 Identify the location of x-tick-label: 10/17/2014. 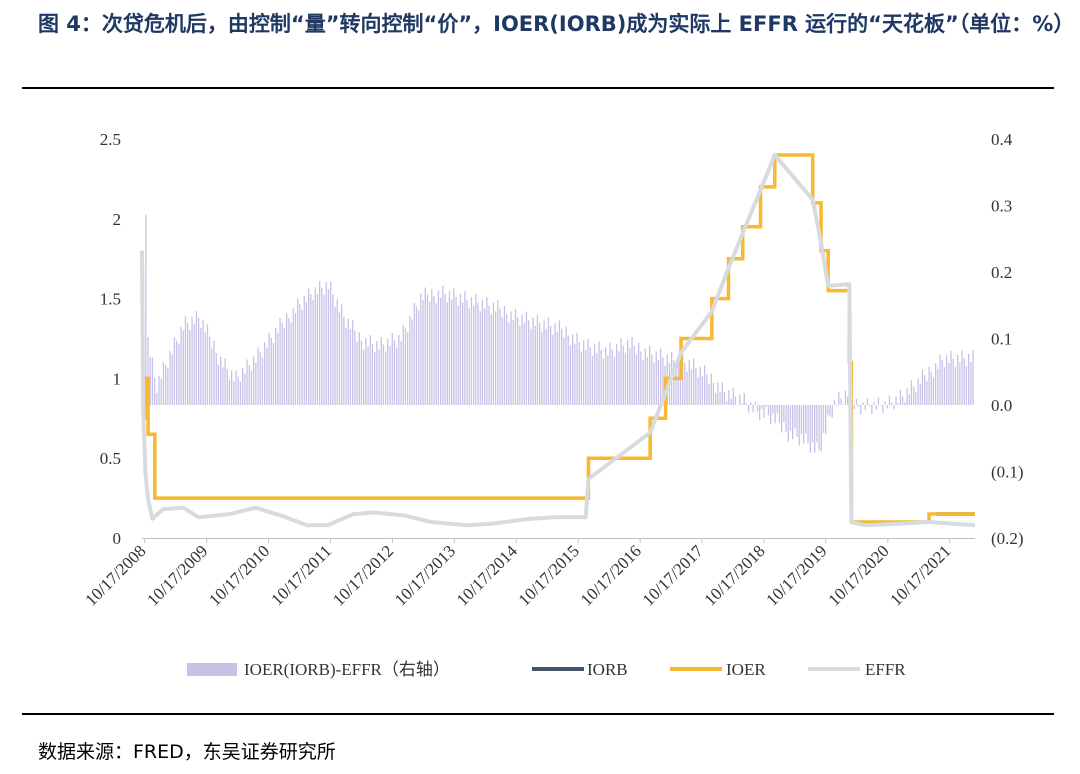
(487, 575).